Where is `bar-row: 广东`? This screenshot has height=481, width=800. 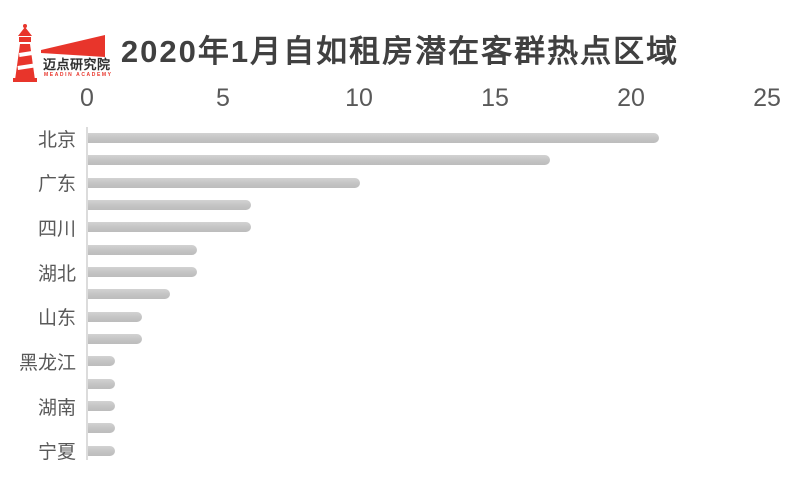 bar-row: 广东 is located at coordinates (400, 184).